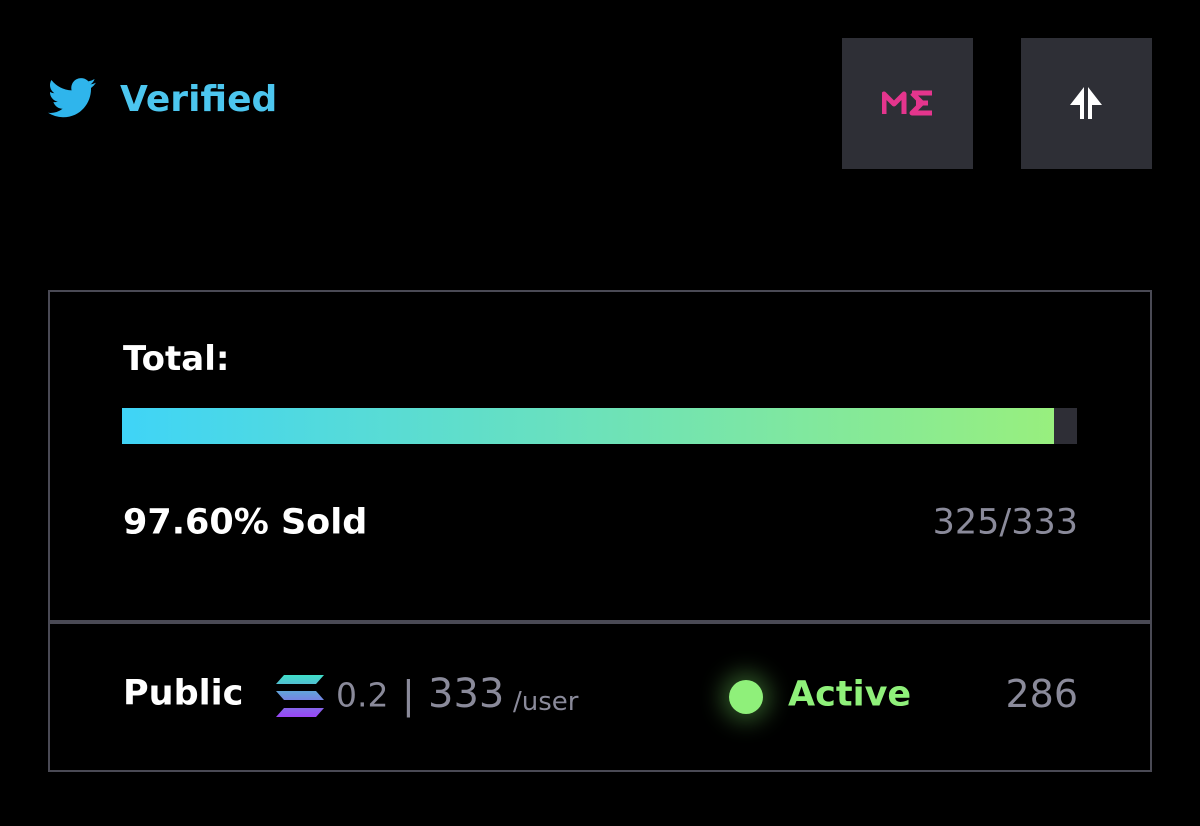 The width and height of the screenshot is (1200, 826). What do you see at coordinates (746, 697) in the screenshot?
I see `status-dot` at bounding box center [746, 697].